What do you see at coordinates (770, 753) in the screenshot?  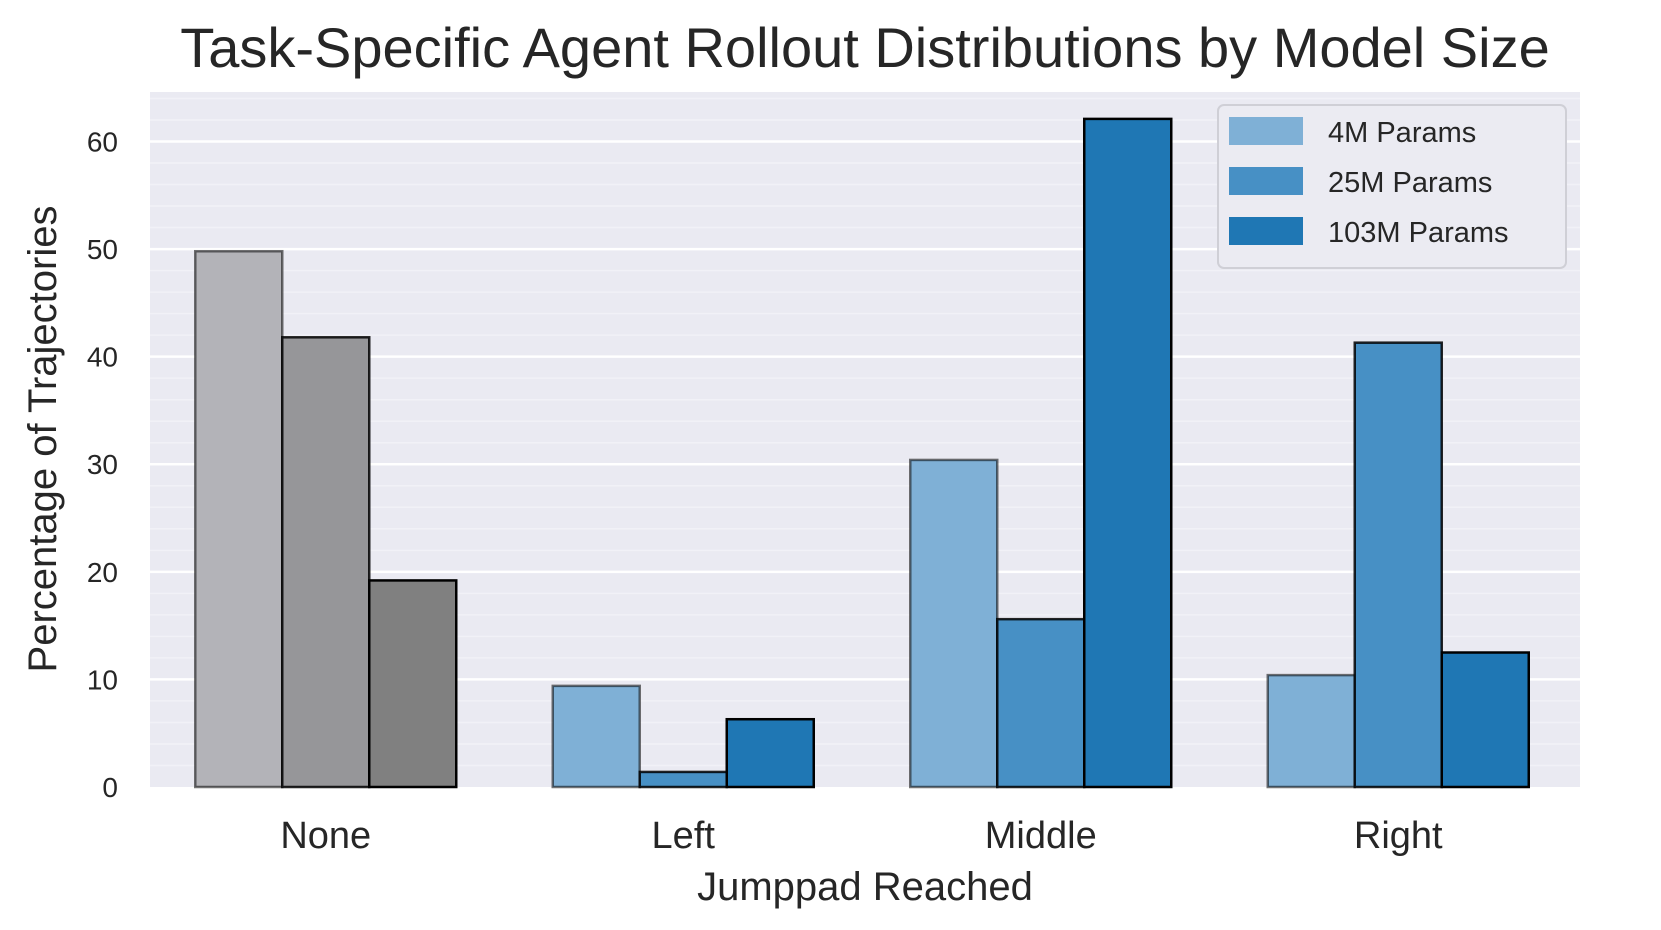 I see `bar-left-103m-params` at bounding box center [770, 753].